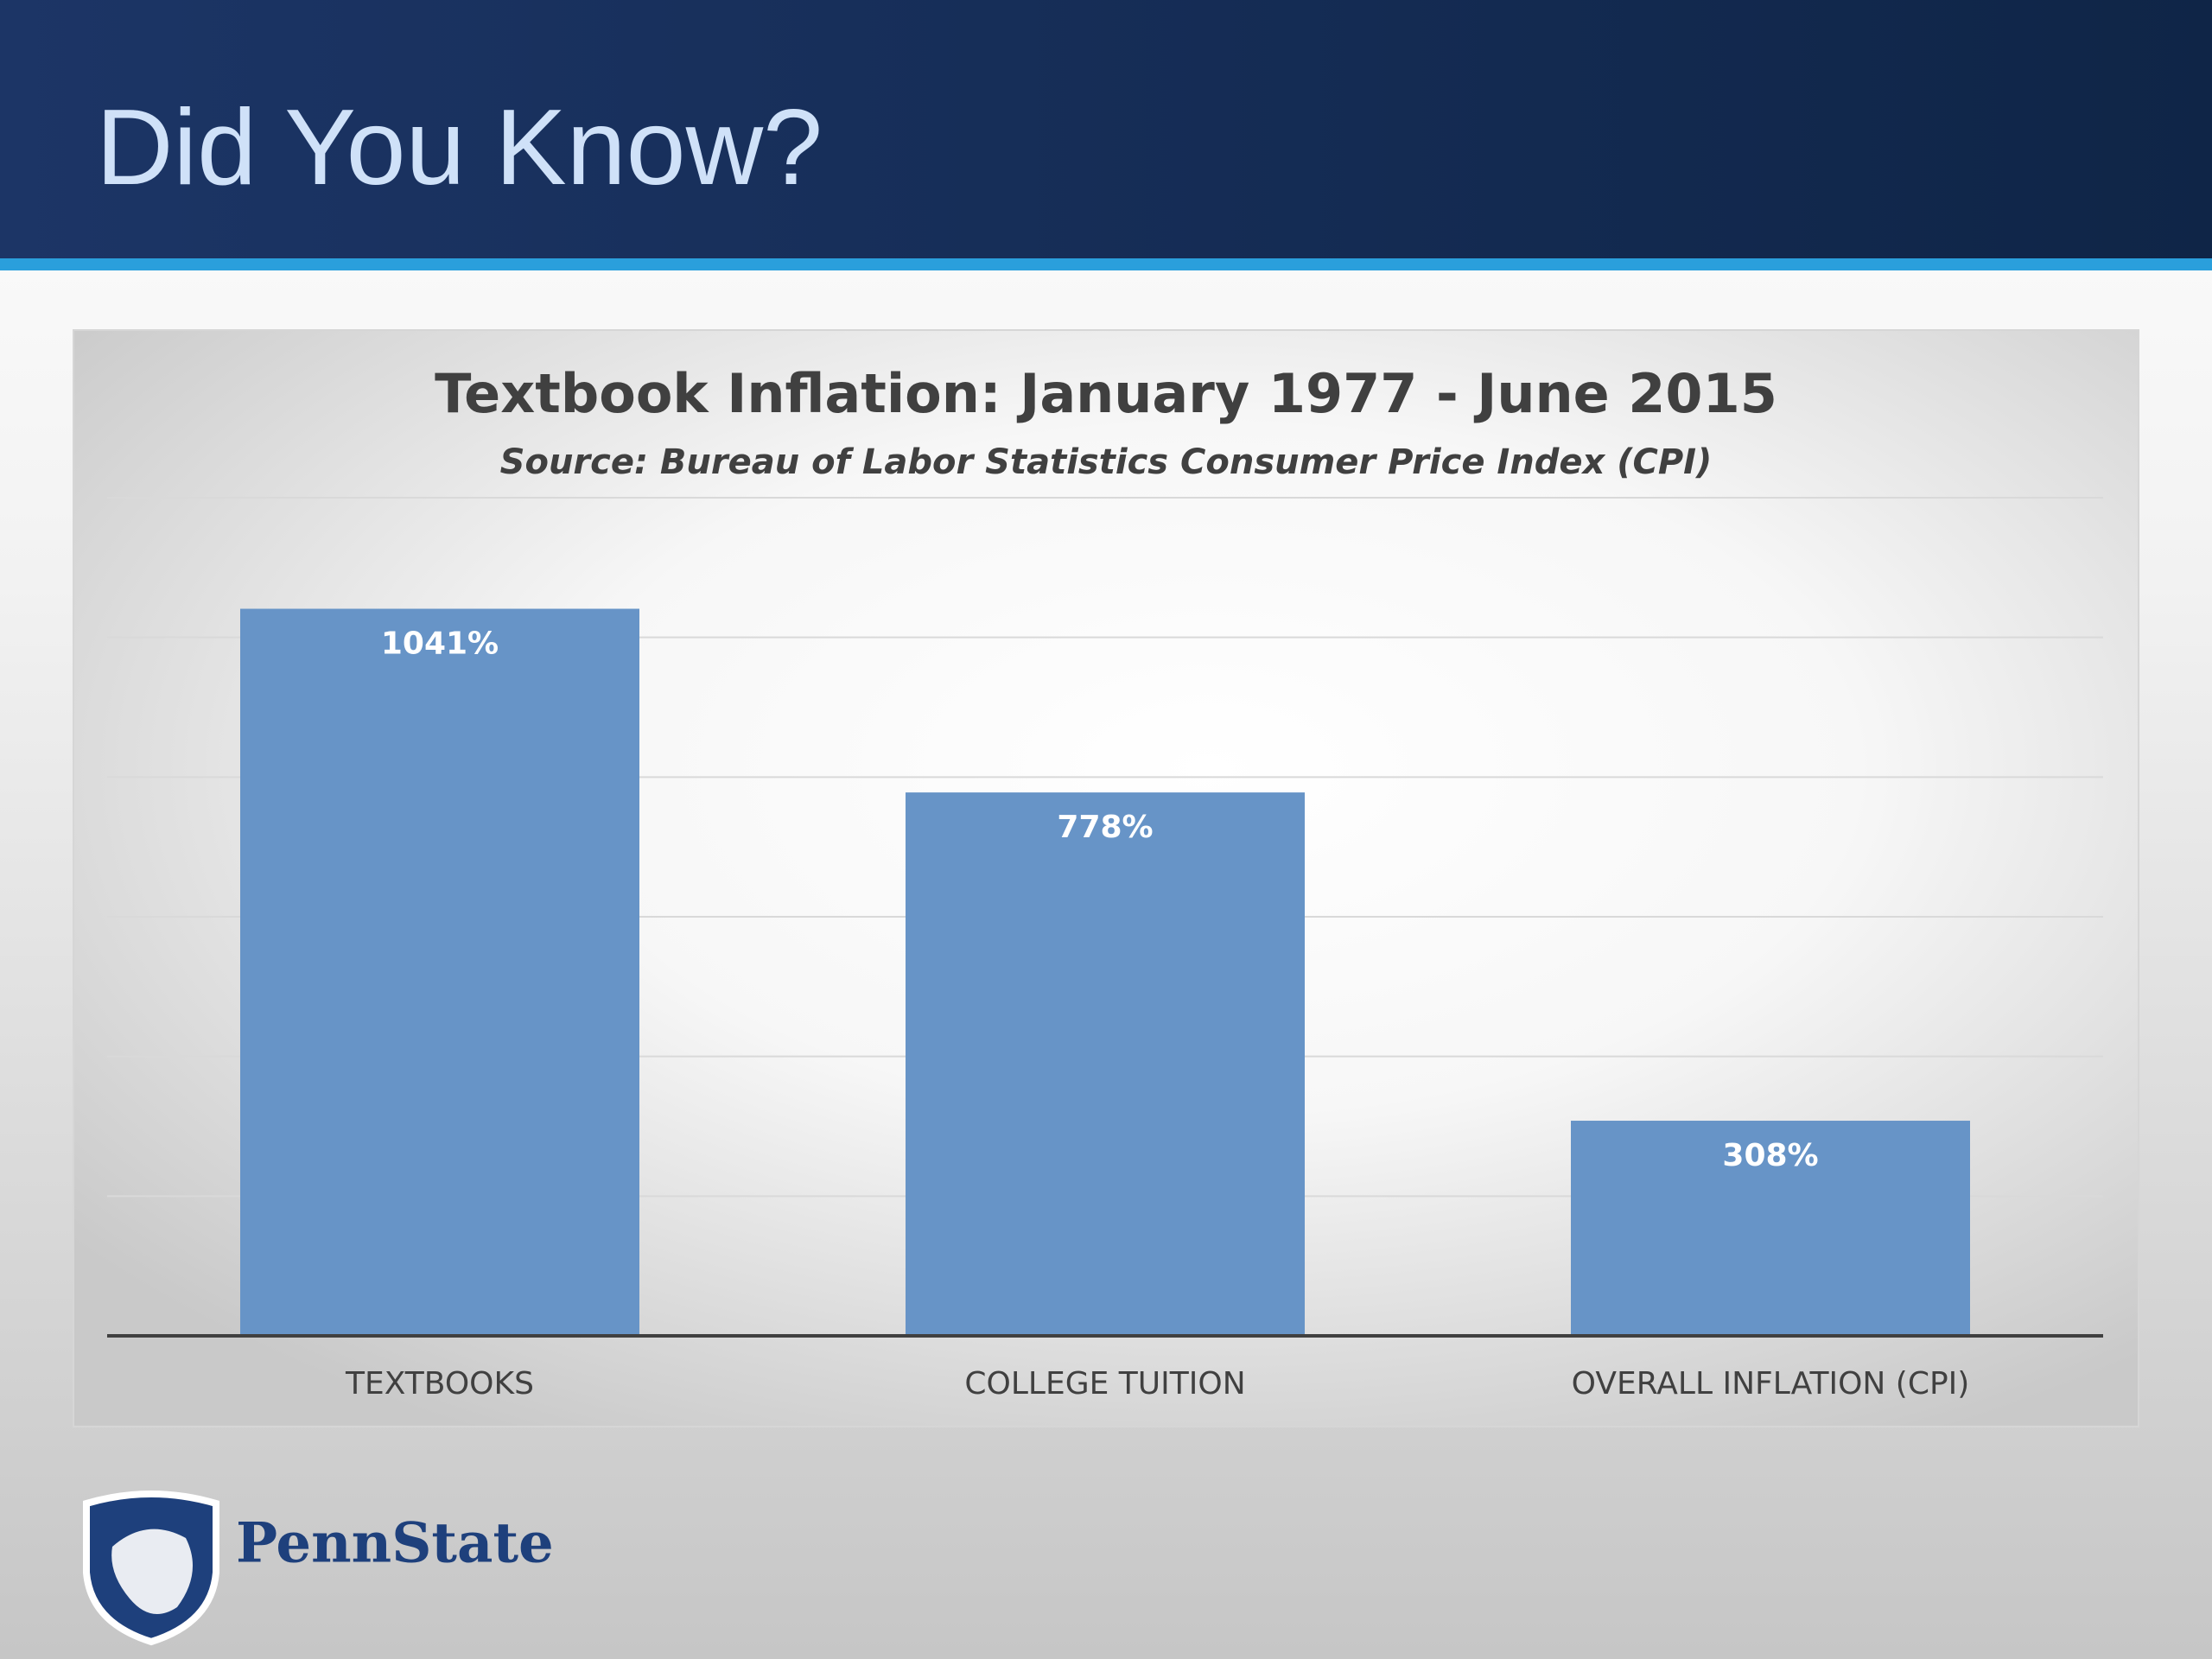 Image resolution: width=2212 pixels, height=1659 pixels. What do you see at coordinates (440, 644) in the screenshot?
I see `value-label: 1041%` at bounding box center [440, 644].